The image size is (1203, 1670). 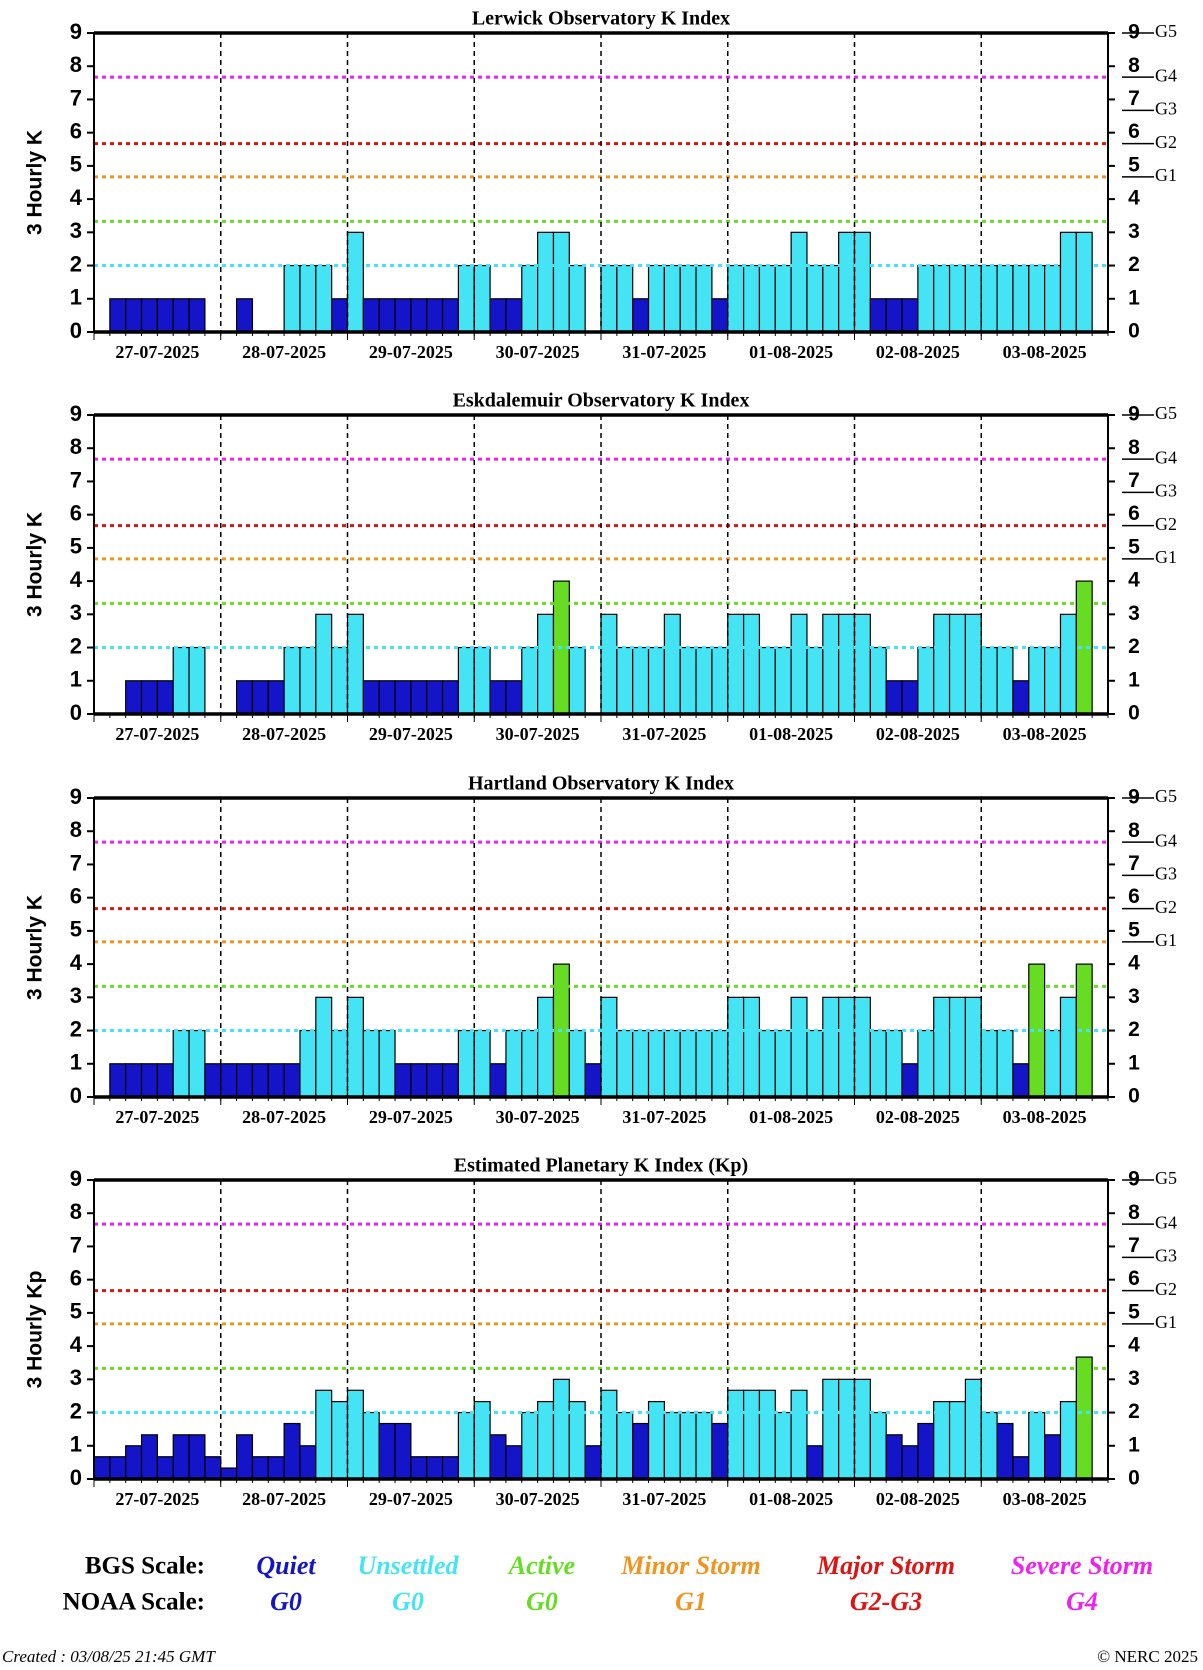 What do you see at coordinates (1134, 830) in the screenshot?
I see `y2-tick-label: 8` at bounding box center [1134, 830].